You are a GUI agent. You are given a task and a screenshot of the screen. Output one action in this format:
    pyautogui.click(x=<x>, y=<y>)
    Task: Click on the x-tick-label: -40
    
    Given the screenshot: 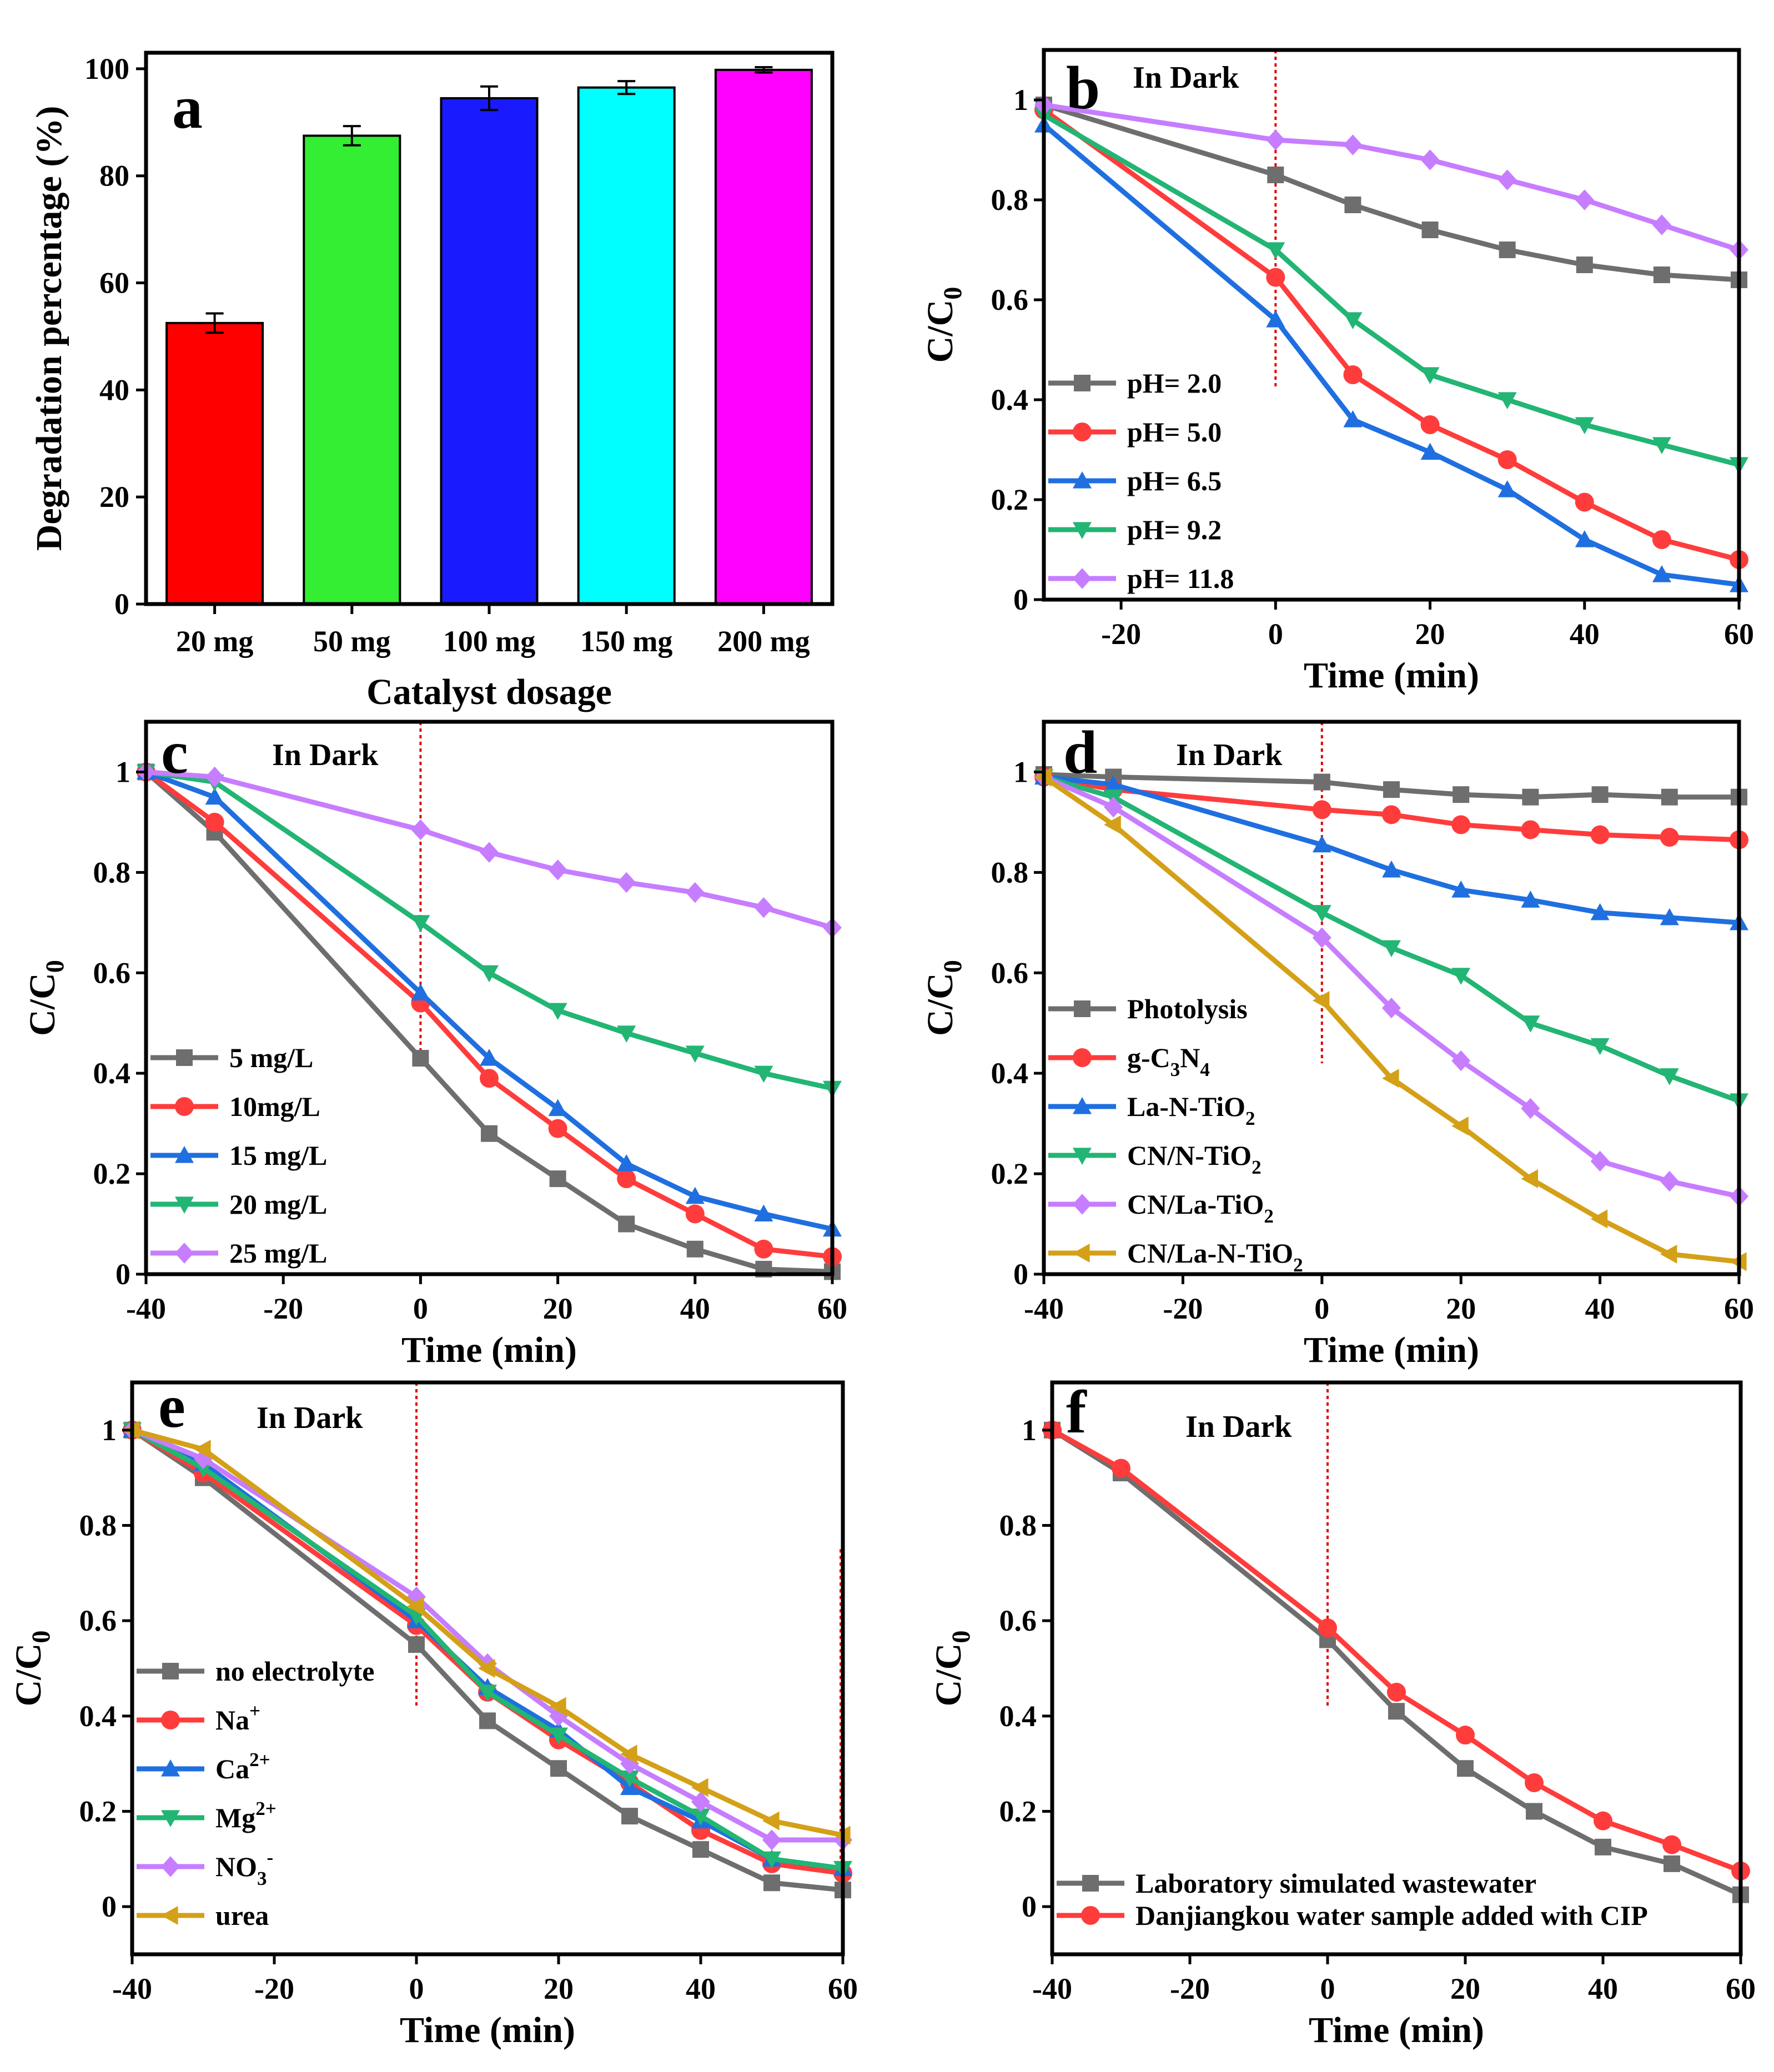 What is the action you would take?
    pyautogui.click(x=146, y=1308)
    